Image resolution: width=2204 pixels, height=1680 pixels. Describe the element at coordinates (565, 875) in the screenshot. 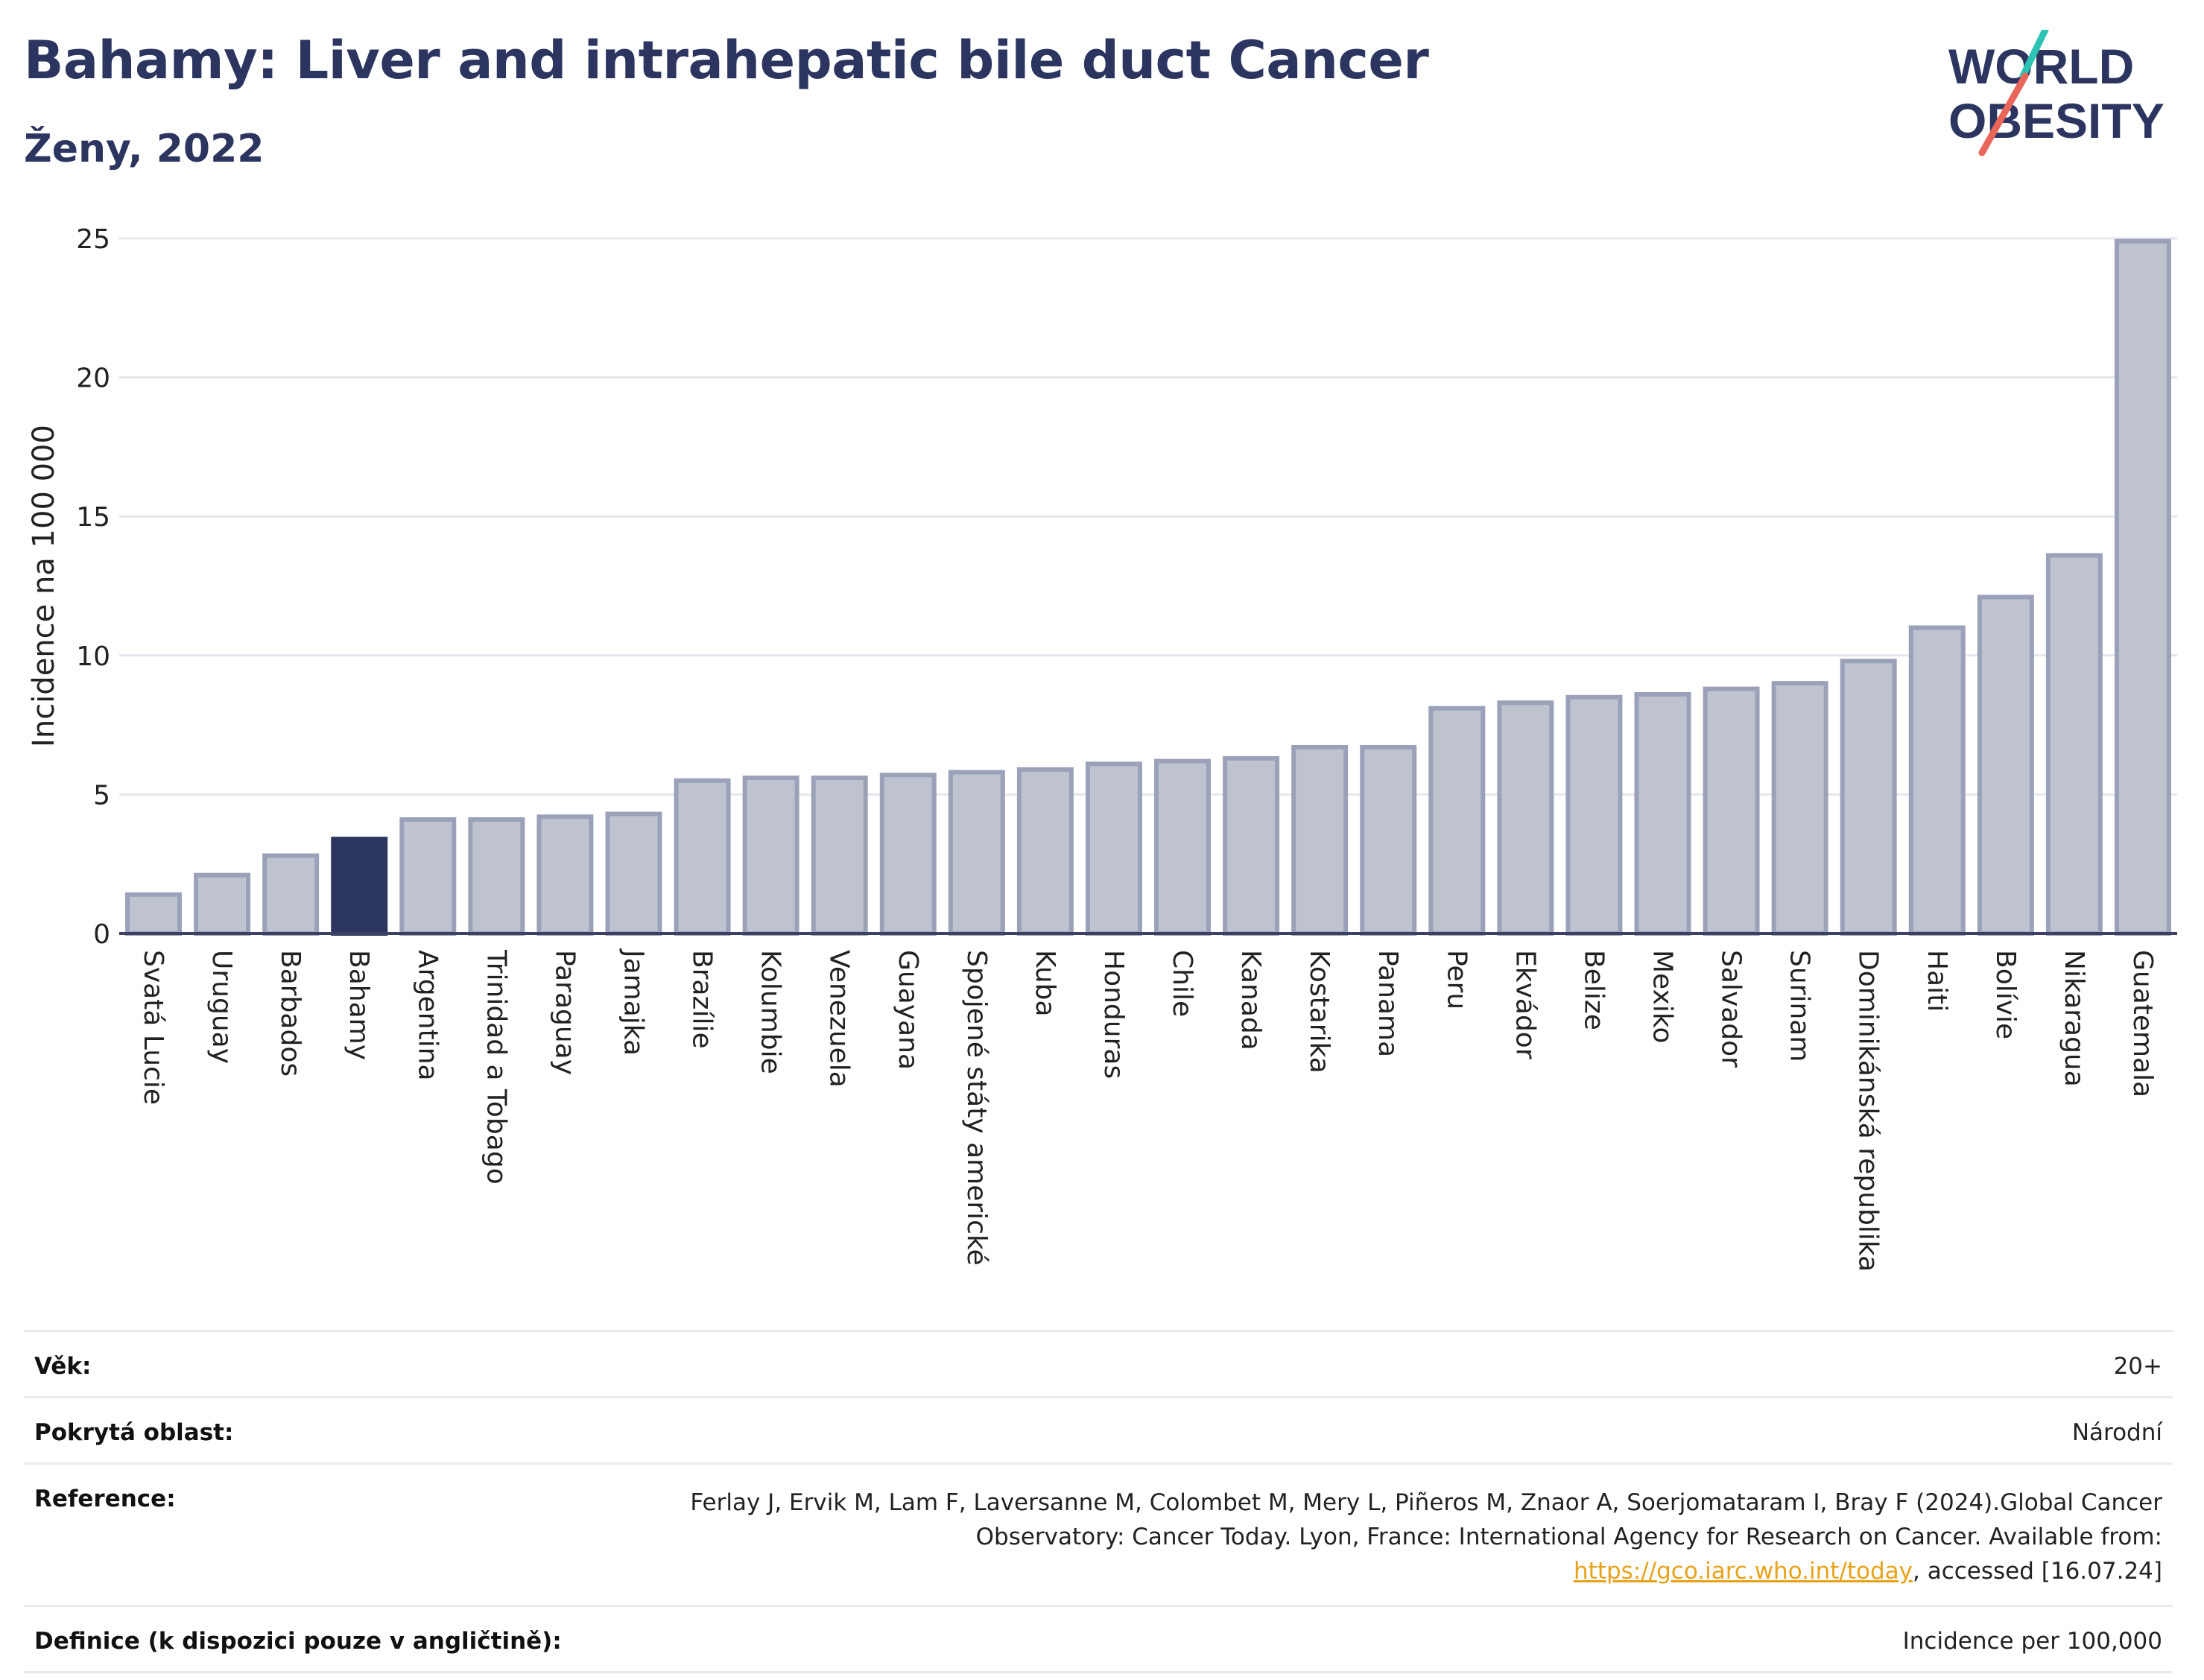

I see `bar-paraguay` at that location.